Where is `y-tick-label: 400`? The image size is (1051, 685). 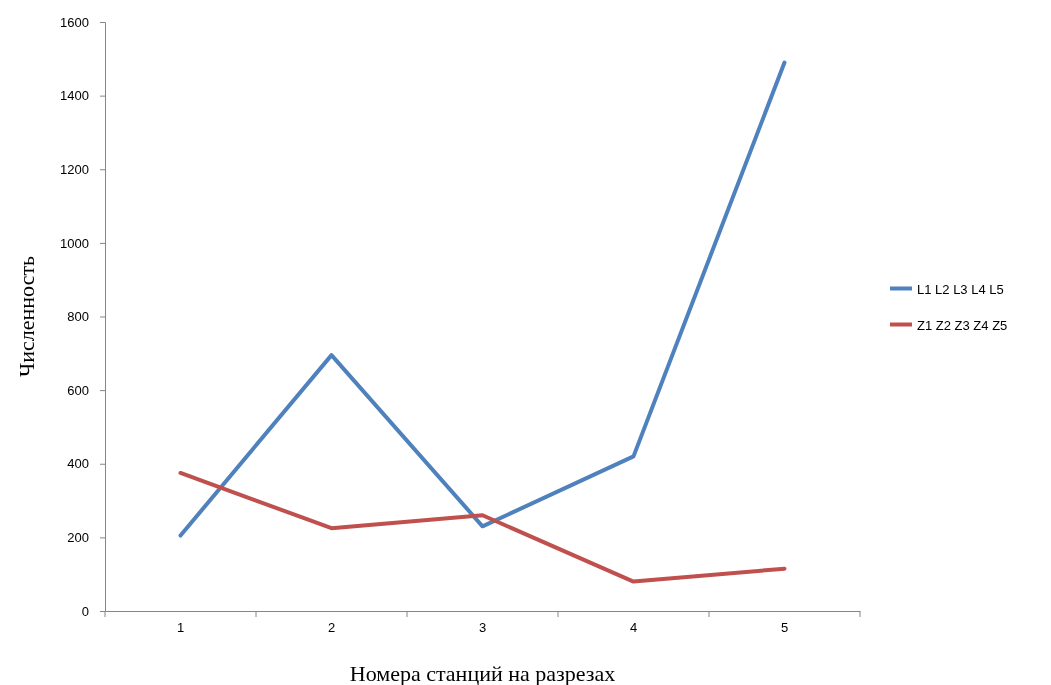 y-tick-label: 400 is located at coordinates (78, 464).